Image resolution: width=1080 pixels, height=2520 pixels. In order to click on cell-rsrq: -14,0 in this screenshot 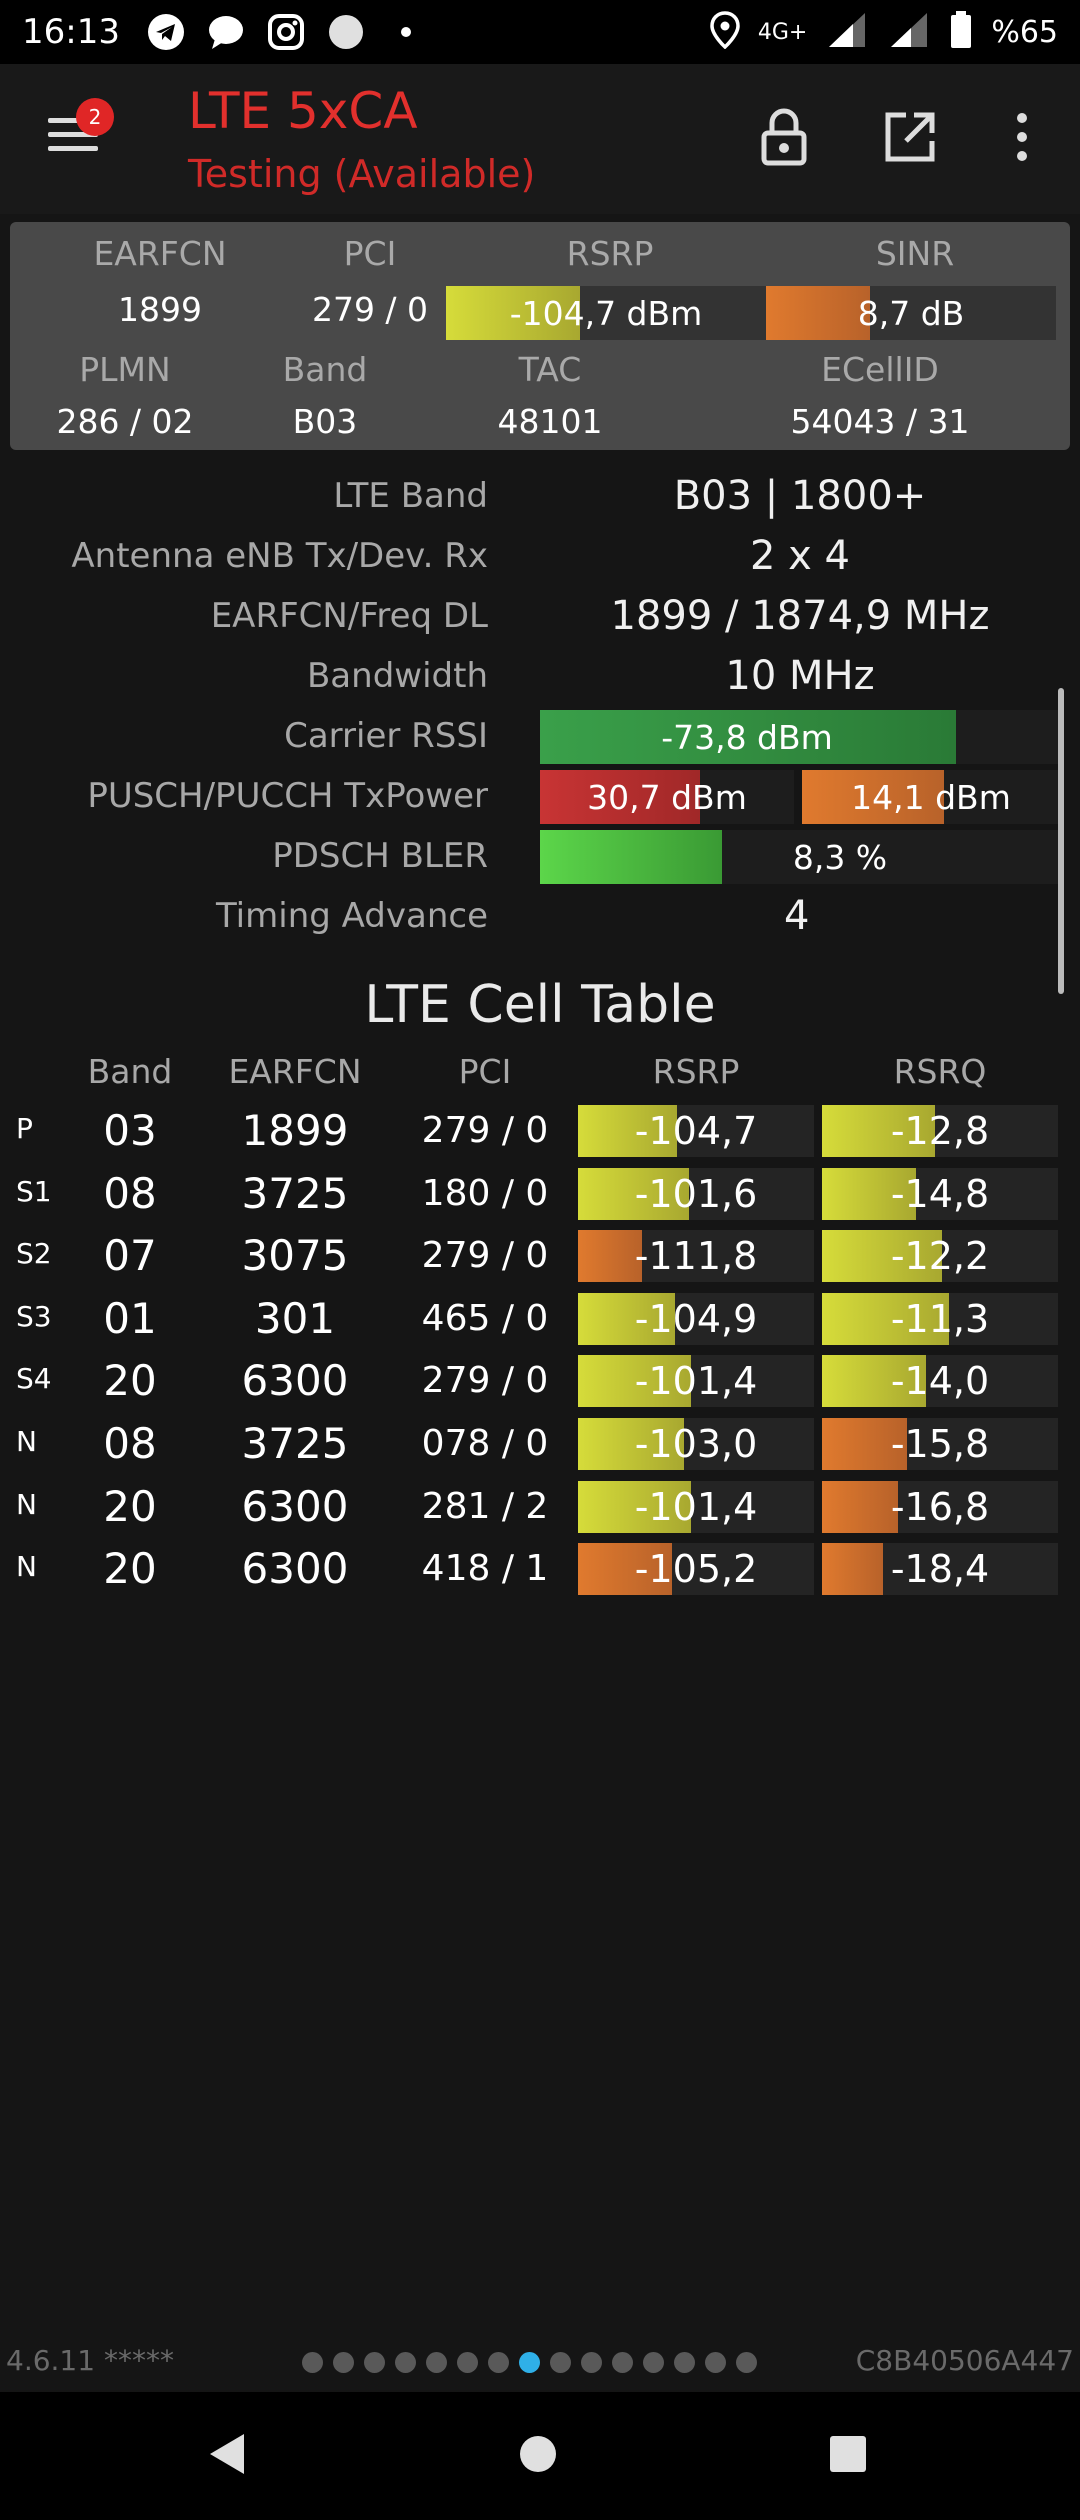, I will do `click(940, 1381)`.